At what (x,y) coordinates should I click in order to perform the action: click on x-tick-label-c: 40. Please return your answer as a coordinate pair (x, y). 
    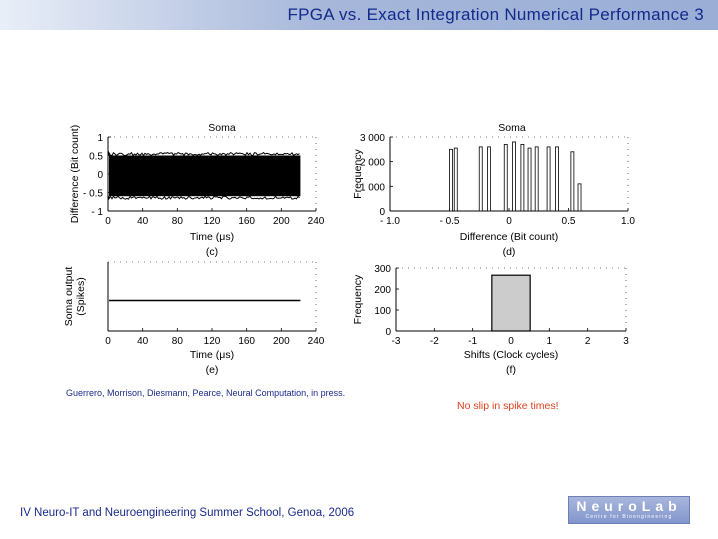
    Looking at the image, I should click on (143, 221).